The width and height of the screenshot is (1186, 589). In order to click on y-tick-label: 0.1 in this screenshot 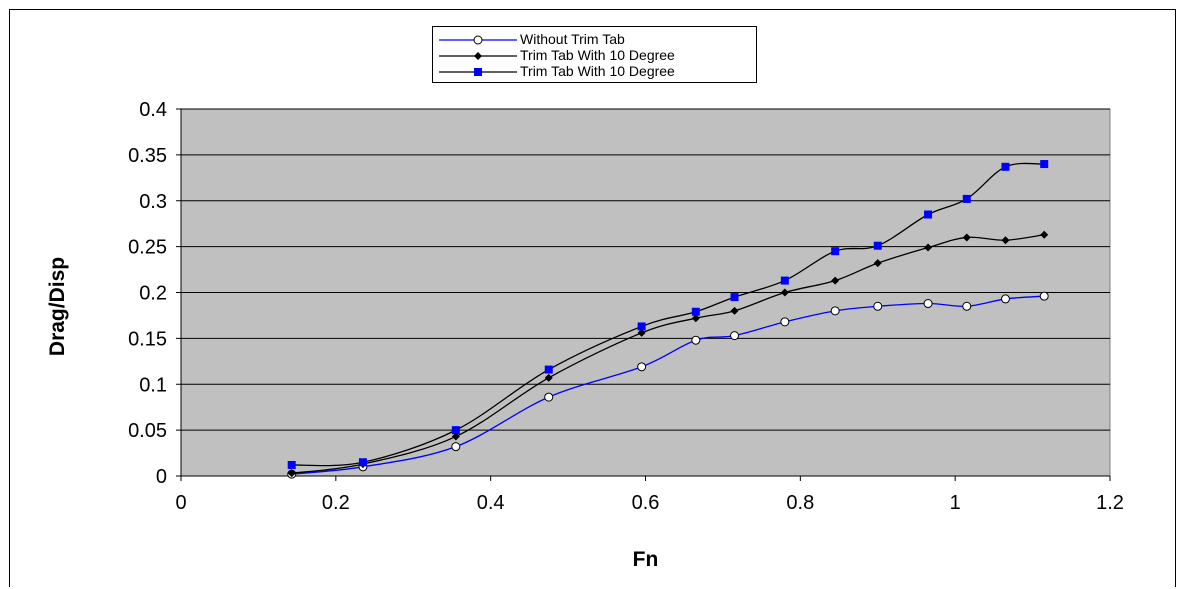, I will do `click(153, 385)`.